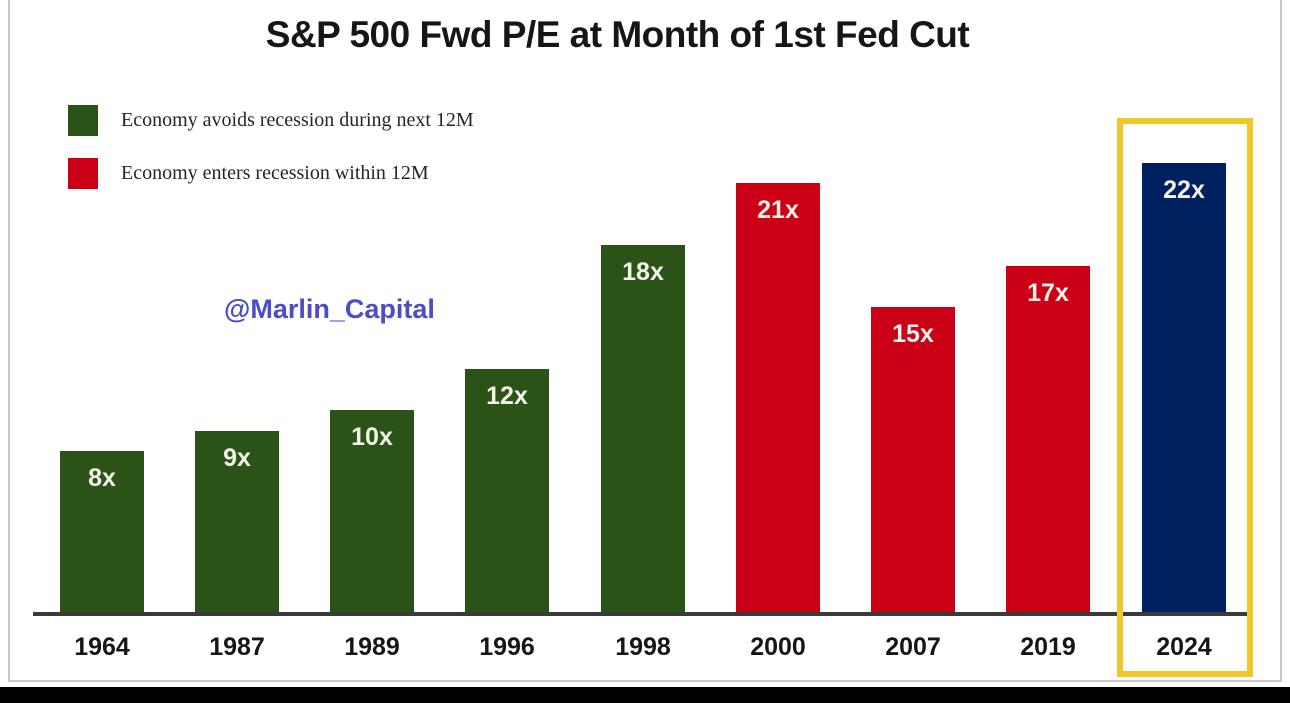  Describe the element at coordinates (83, 120) in the screenshot. I see `legend-swatch-green` at that location.